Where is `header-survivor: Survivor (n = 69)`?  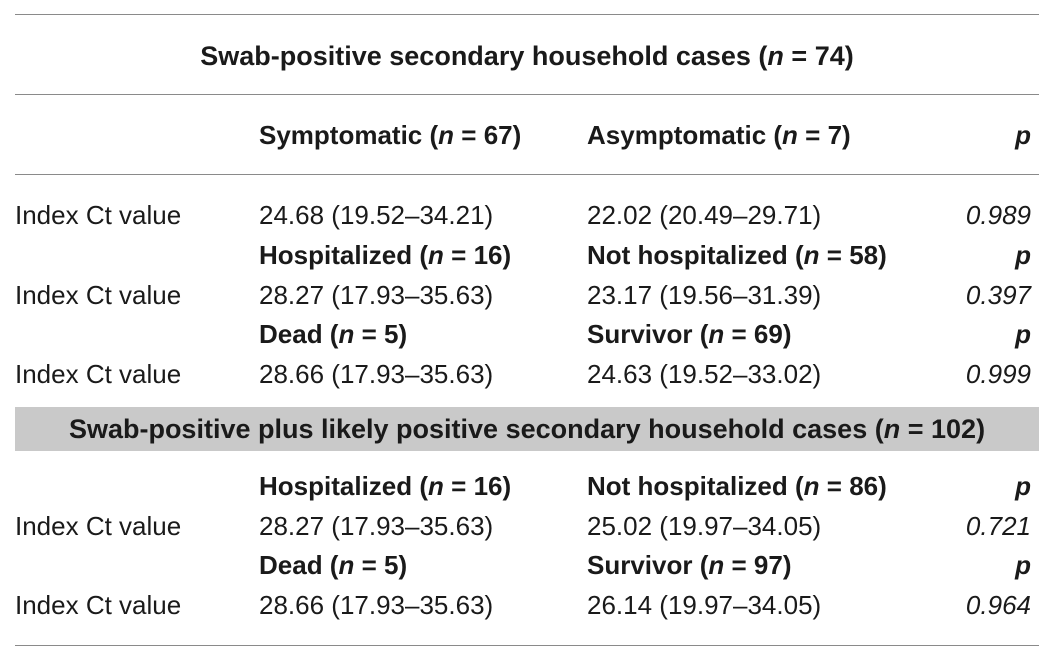 header-survivor: Survivor (n = 69) is located at coordinates (689, 334).